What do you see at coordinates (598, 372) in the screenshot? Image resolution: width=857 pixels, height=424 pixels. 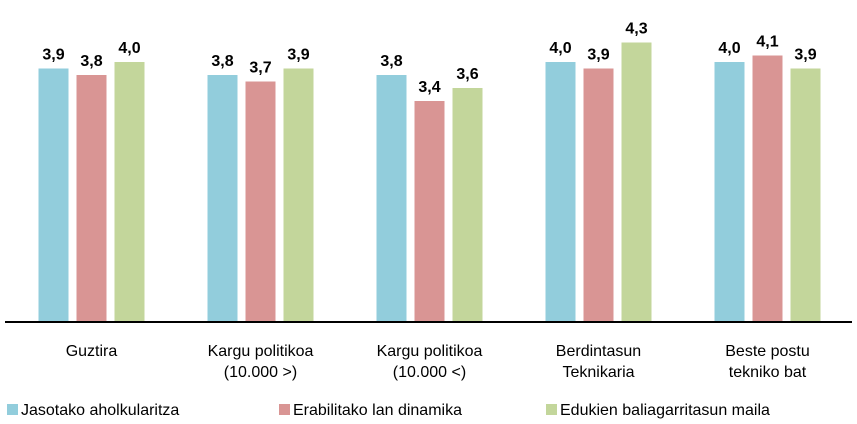 I see `x-tick-label: Teknikaria` at bounding box center [598, 372].